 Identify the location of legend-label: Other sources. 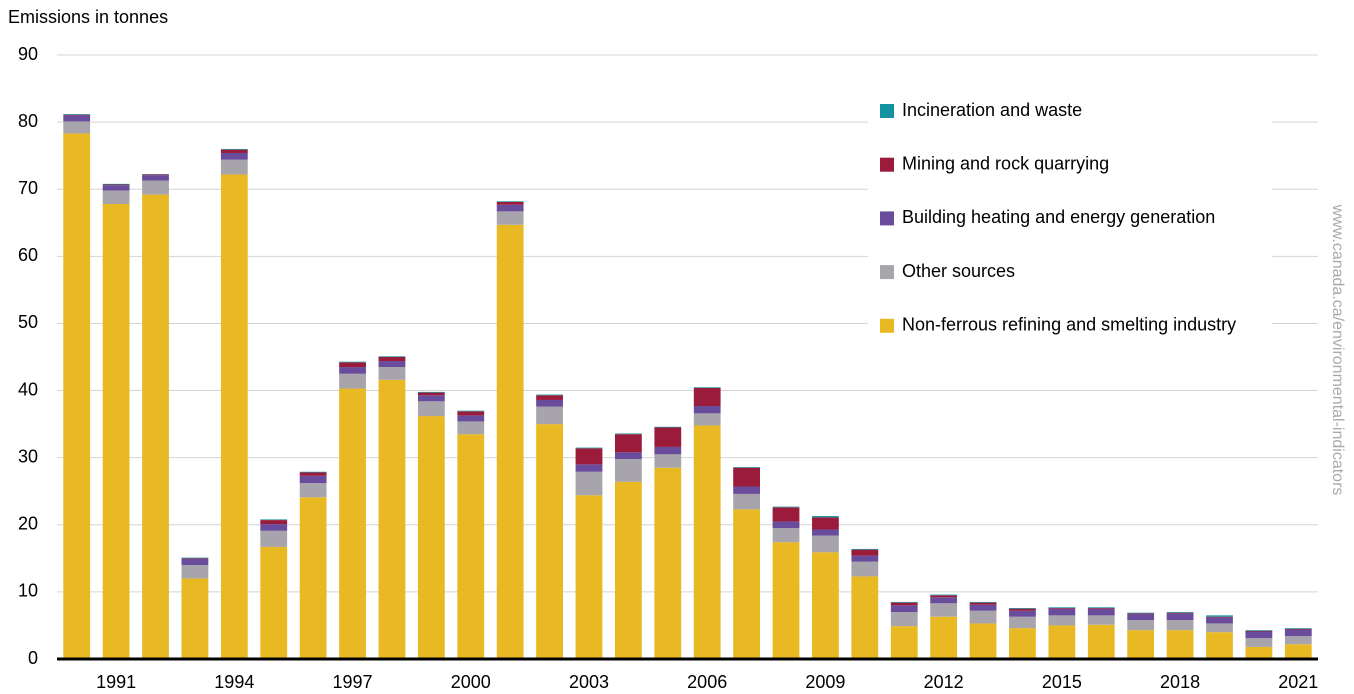
(958, 271).